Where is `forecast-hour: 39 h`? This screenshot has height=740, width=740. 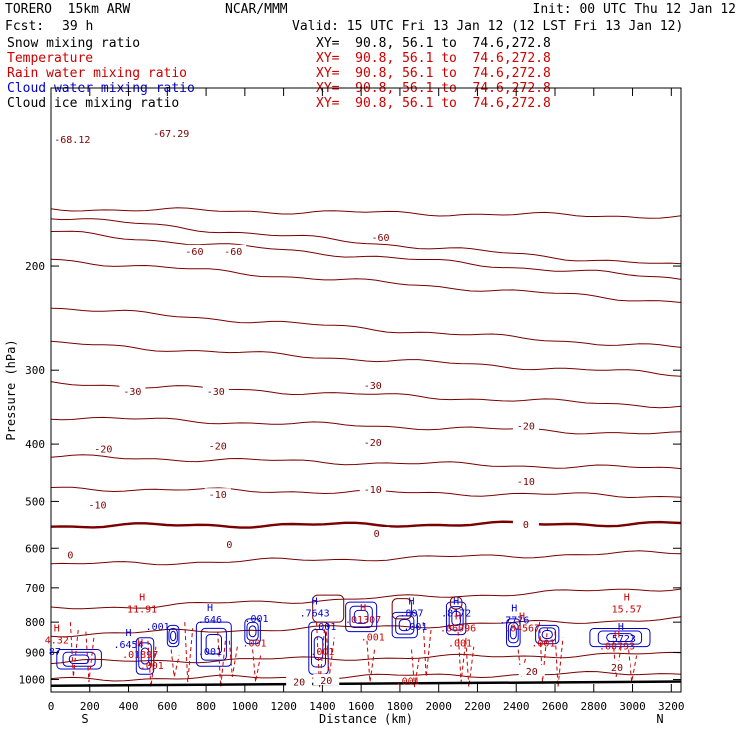 forecast-hour: 39 h is located at coordinates (78, 26).